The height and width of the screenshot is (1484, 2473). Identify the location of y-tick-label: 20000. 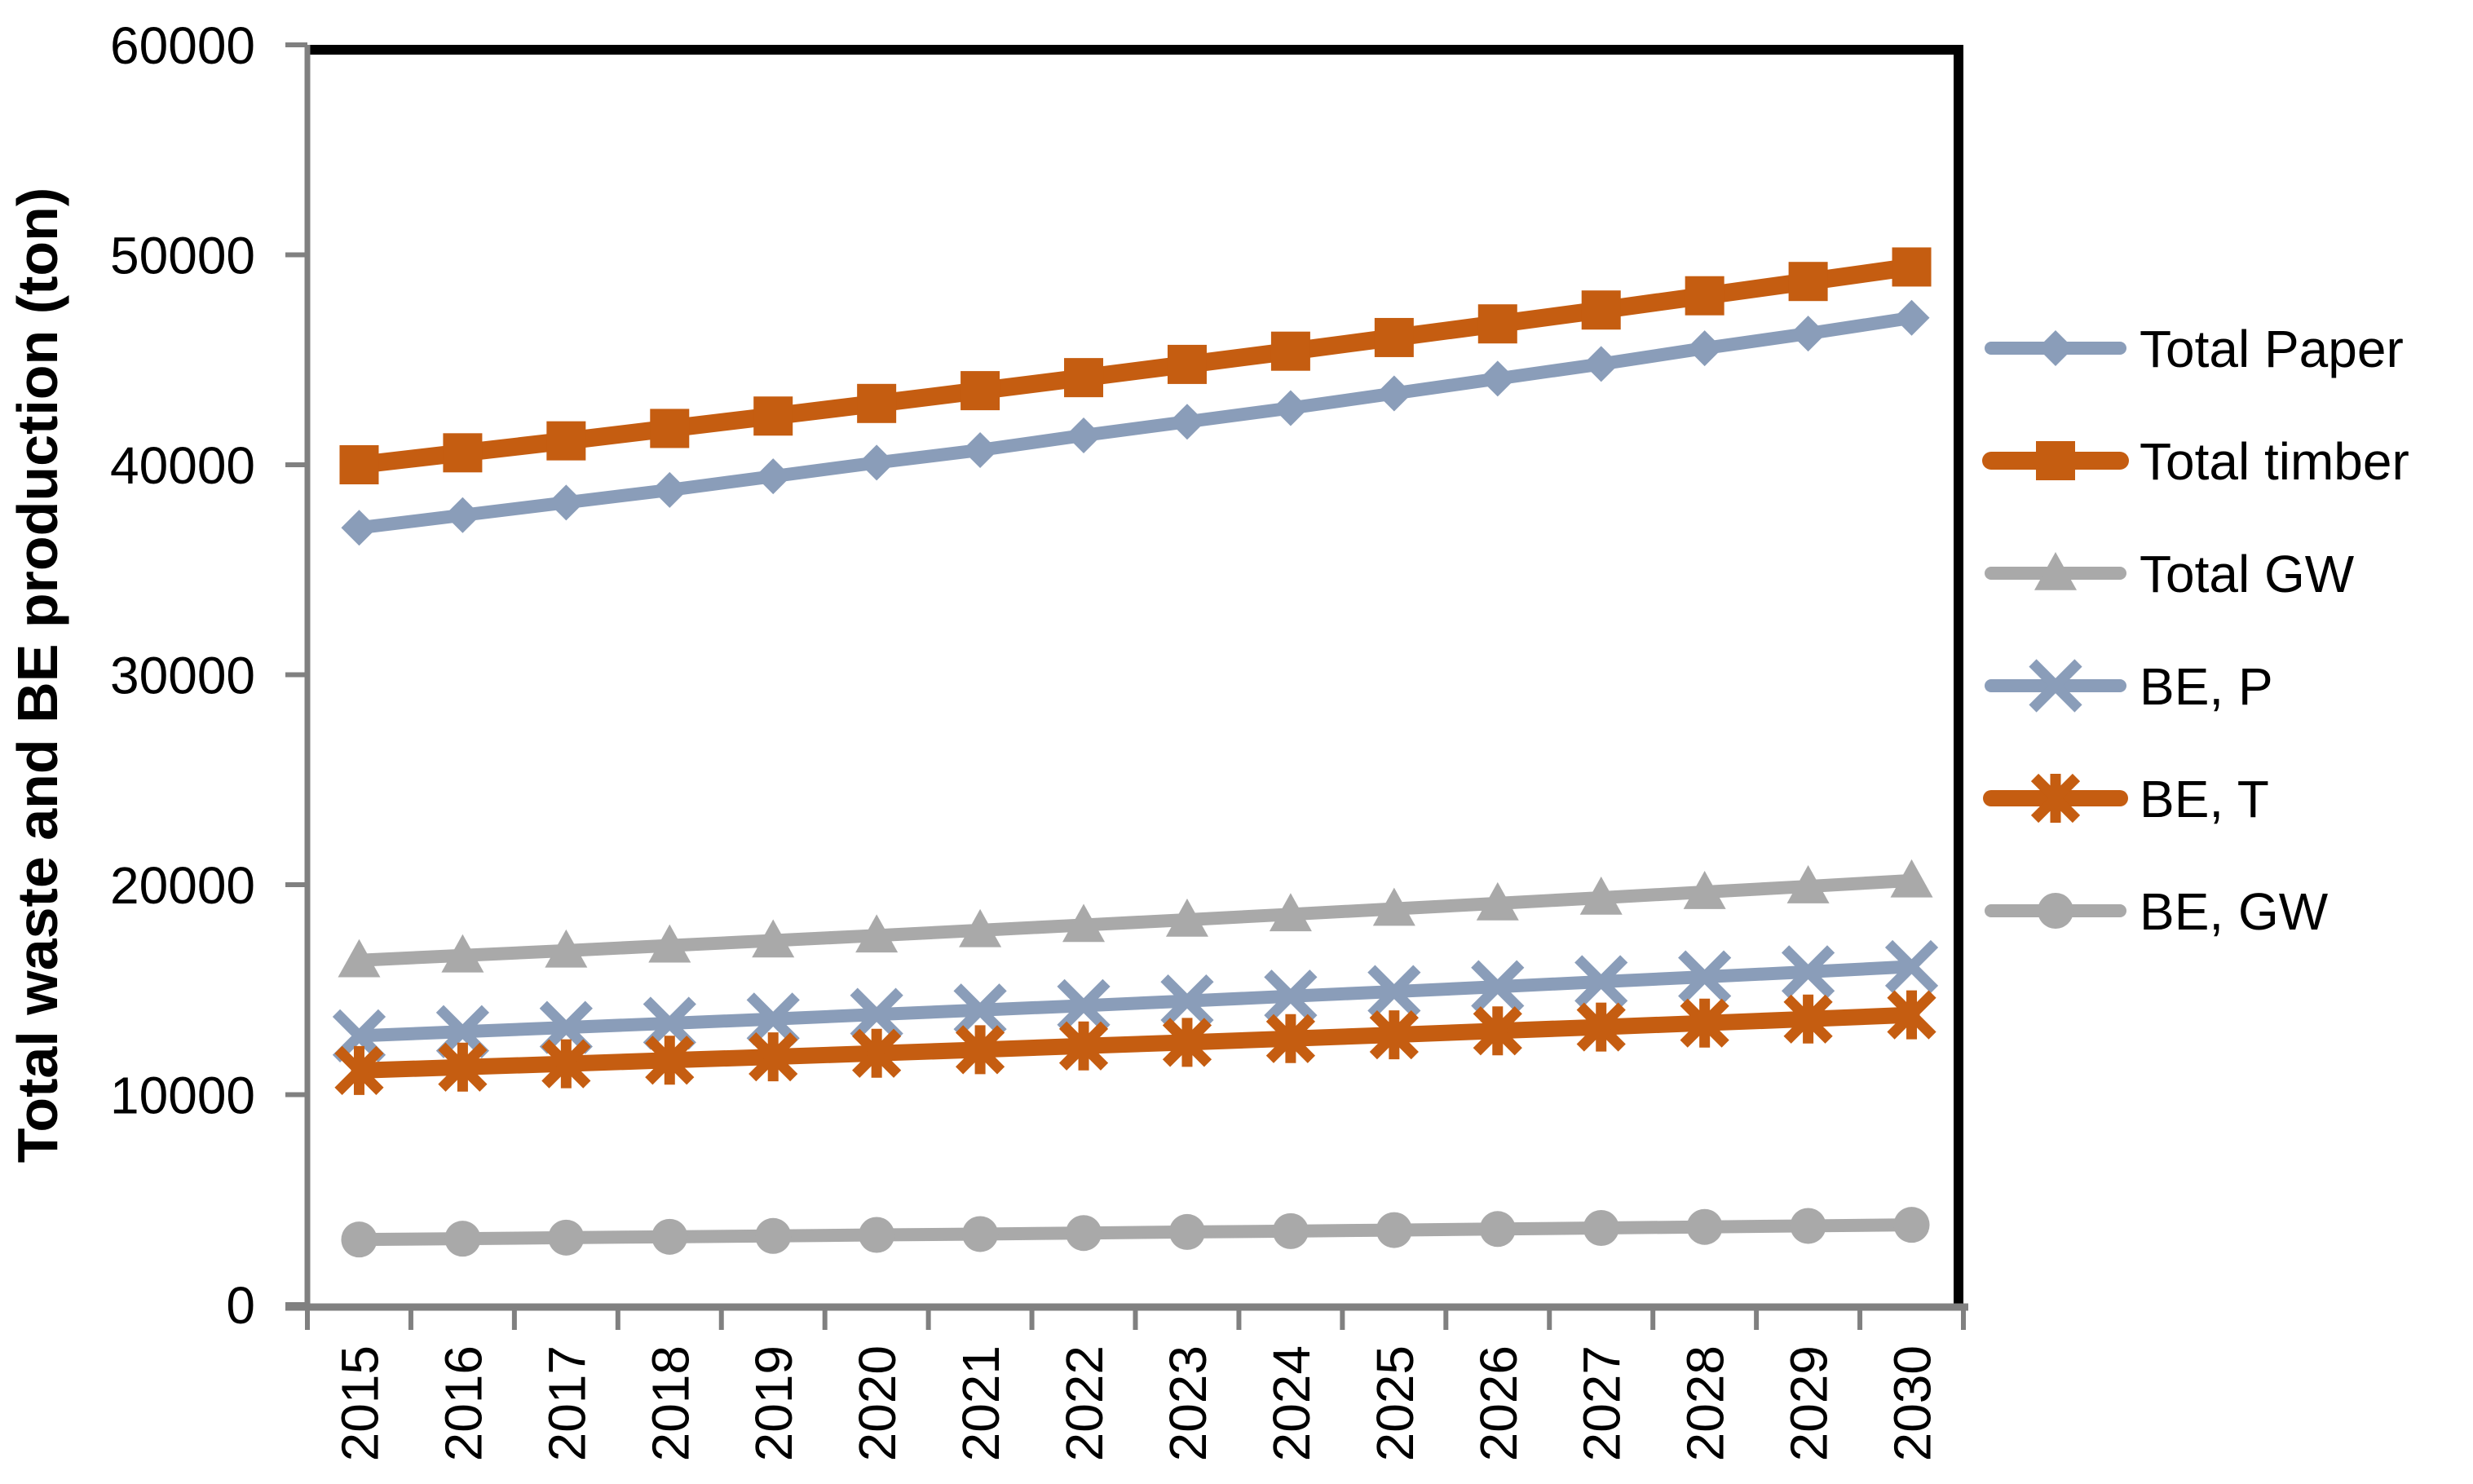
(182, 885).